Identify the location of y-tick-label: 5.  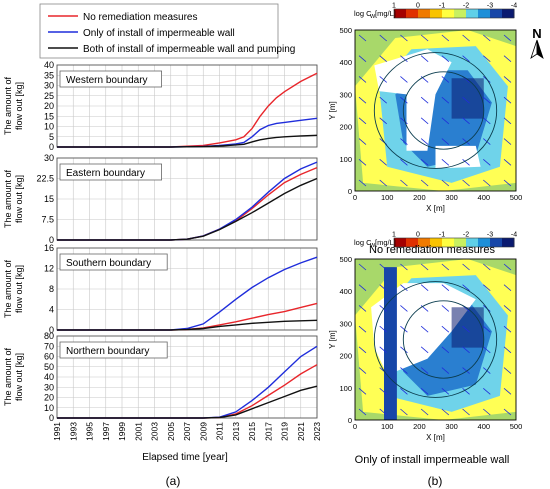
(51, 137).